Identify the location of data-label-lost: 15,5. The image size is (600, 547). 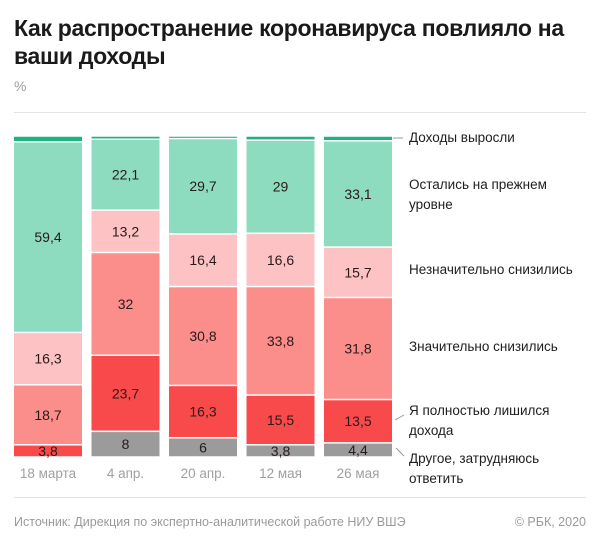
(280, 420).